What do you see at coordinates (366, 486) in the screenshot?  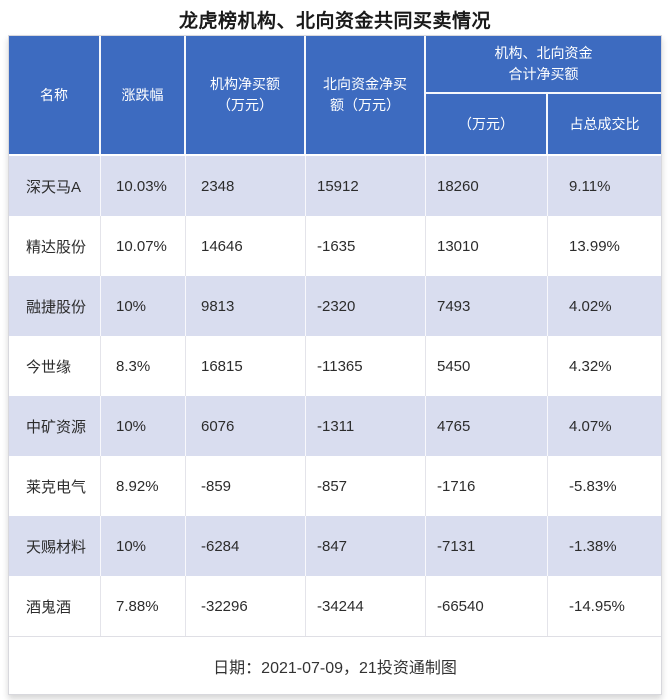 I see `cell-north-net-buy: -857` at bounding box center [366, 486].